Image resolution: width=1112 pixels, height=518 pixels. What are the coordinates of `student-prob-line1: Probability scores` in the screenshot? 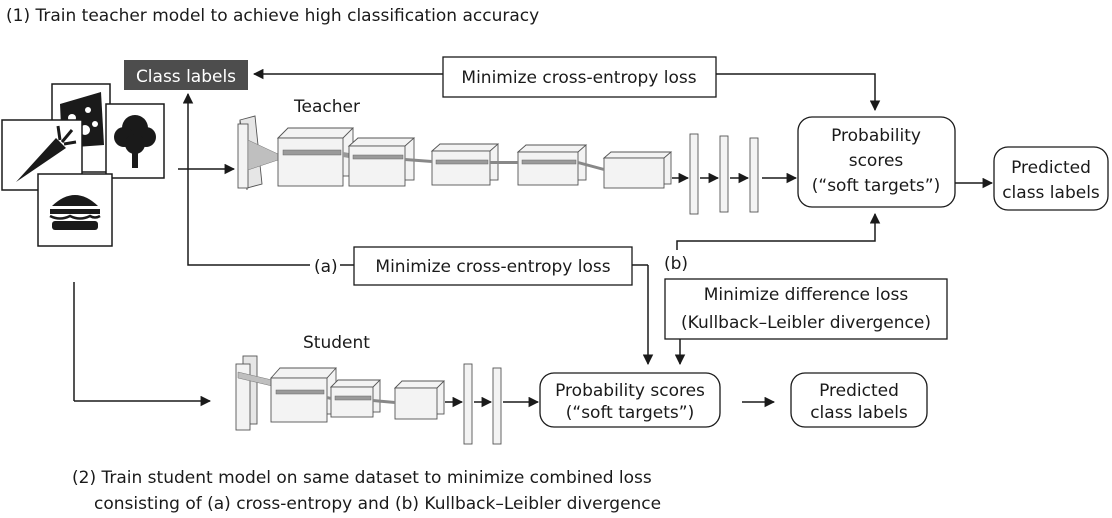 It's located at (630, 391).